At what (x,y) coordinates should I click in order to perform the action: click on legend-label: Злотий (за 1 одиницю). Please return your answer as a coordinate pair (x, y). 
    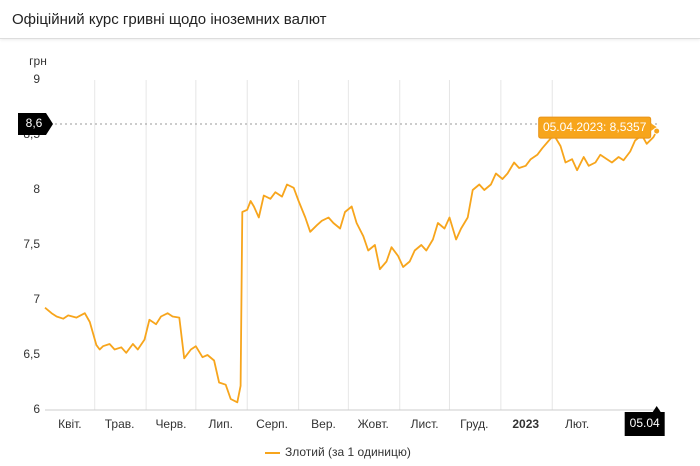
    Looking at the image, I should click on (348, 452).